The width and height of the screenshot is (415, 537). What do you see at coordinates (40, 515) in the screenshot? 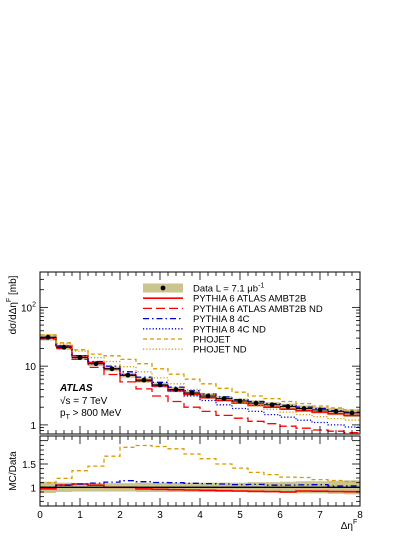
I see `x-tick-label: 0` at bounding box center [40, 515].